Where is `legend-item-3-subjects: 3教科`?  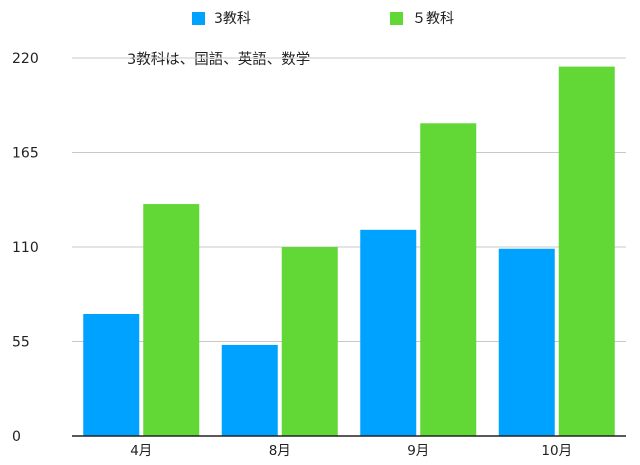 legend-item-3-subjects: 3教科 is located at coordinates (221, 18).